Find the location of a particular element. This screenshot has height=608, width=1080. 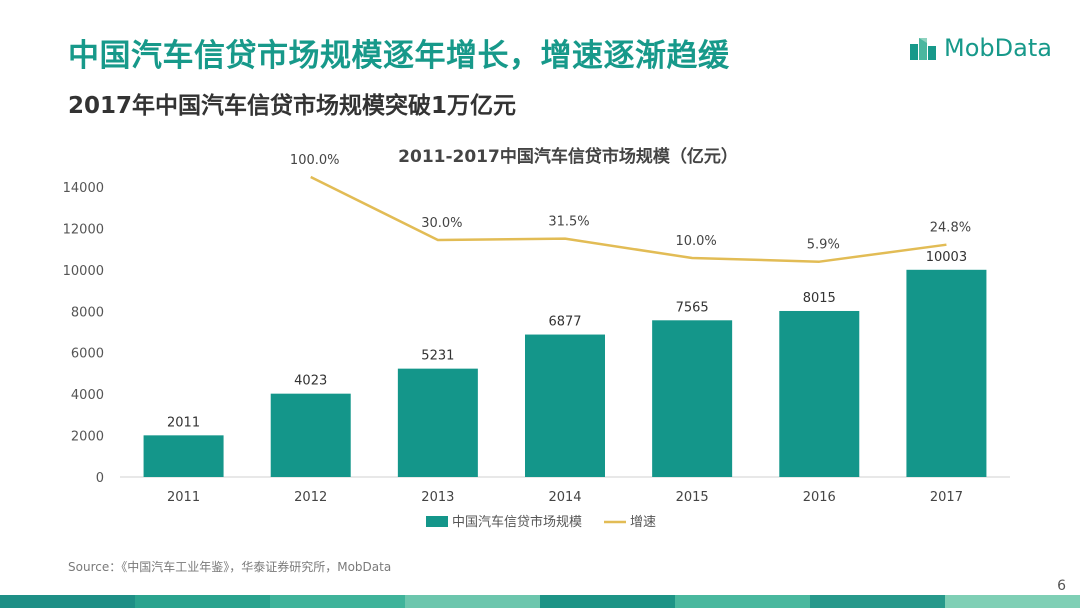

logo-text: MobData is located at coordinates (998, 48).